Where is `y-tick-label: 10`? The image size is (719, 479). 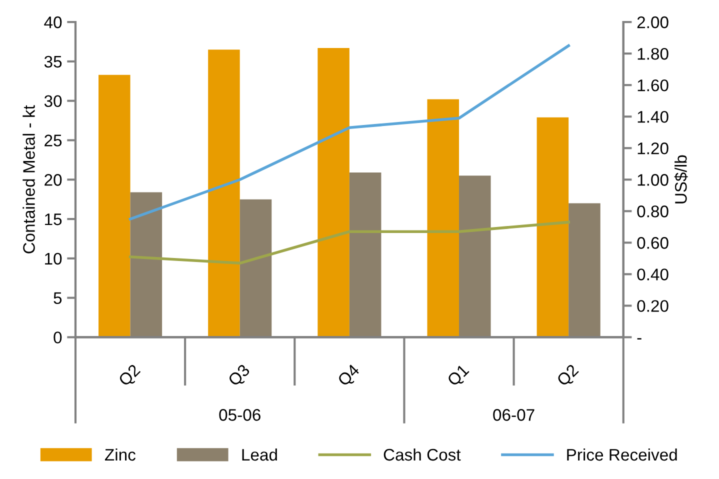 y-tick-label: 10 is located at coordinates (53, 258).